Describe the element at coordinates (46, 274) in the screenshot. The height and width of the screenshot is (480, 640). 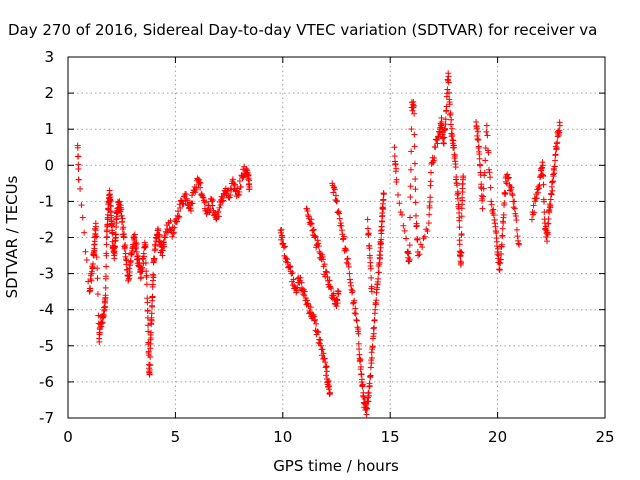
I see `y-tick-label: -3` at that location.